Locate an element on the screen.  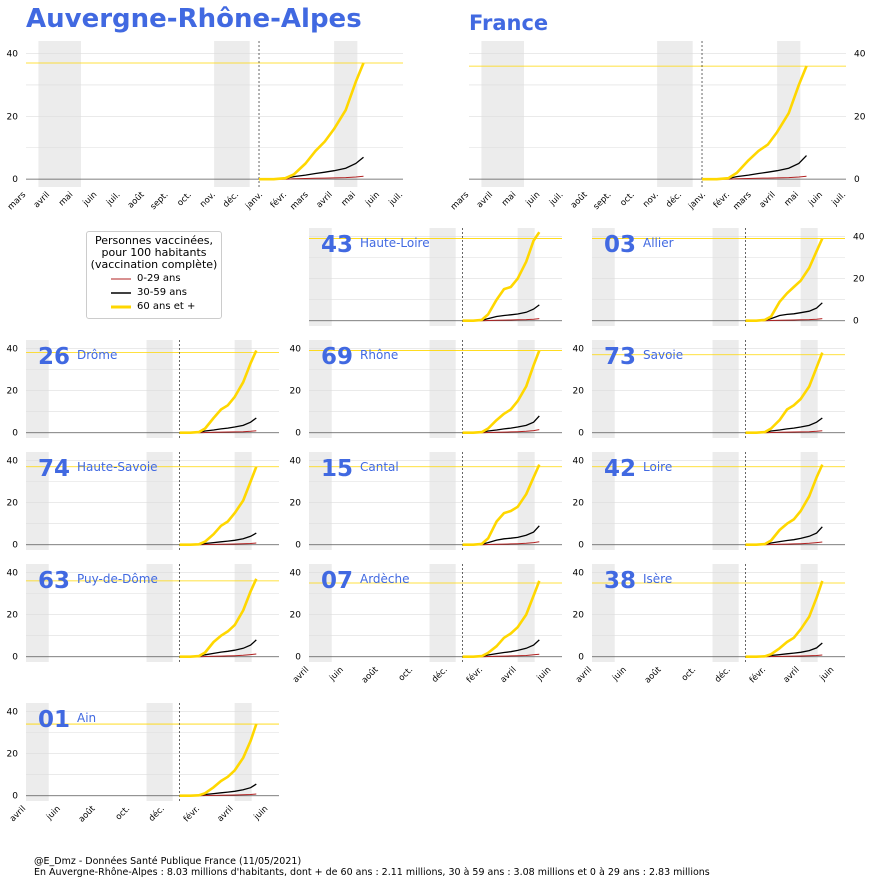
x-tick-label: oct. is located at coordinates (689, 674).